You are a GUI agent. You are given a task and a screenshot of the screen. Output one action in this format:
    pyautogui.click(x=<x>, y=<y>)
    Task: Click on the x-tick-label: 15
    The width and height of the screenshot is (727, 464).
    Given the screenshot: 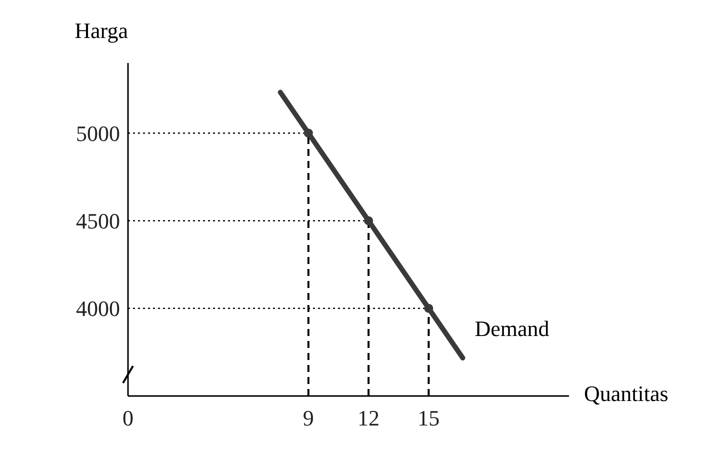 What is the action you would take?
    pyautogui.click(x=429, y=418)
    